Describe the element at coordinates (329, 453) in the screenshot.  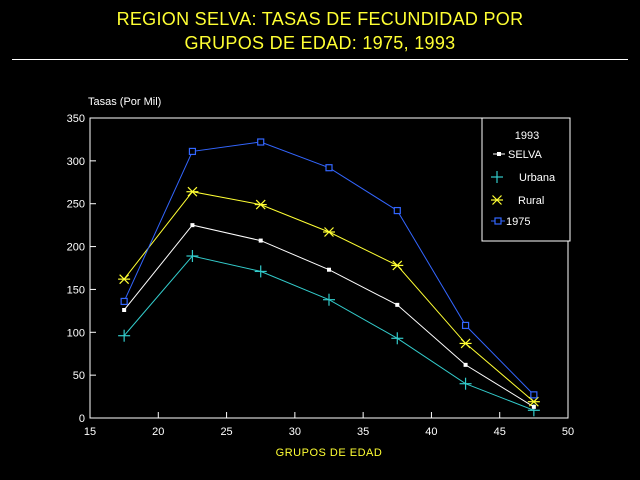
I see `x-axis-label: GRUPOS DE EDAD` at that location.